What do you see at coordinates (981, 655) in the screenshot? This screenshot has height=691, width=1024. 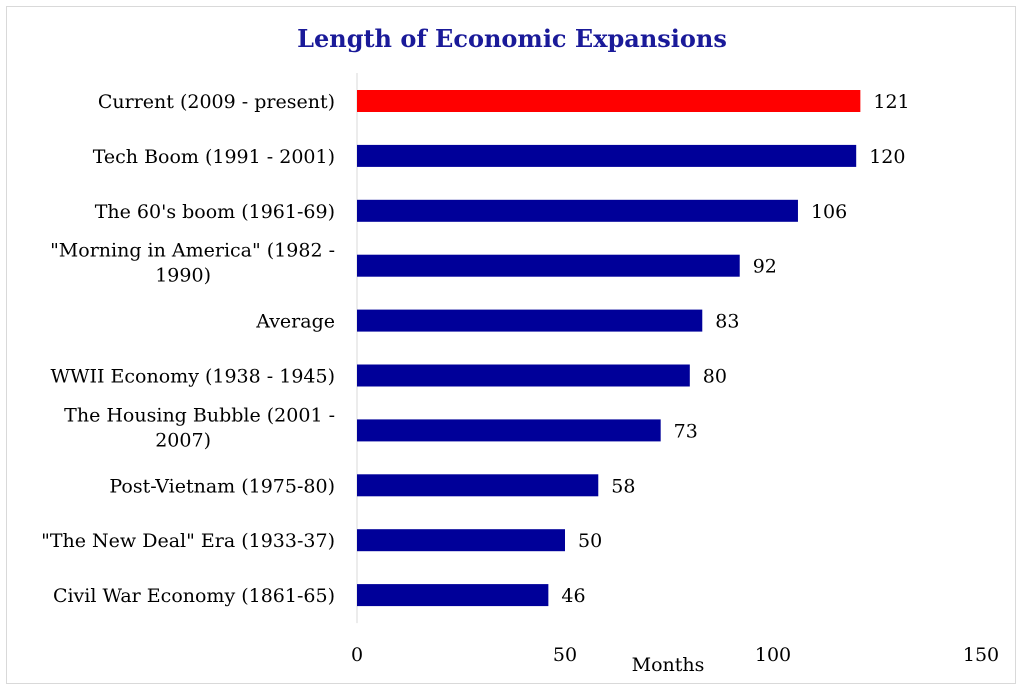 I see `x-tick-label: 150` at bounding box center [981, 655].